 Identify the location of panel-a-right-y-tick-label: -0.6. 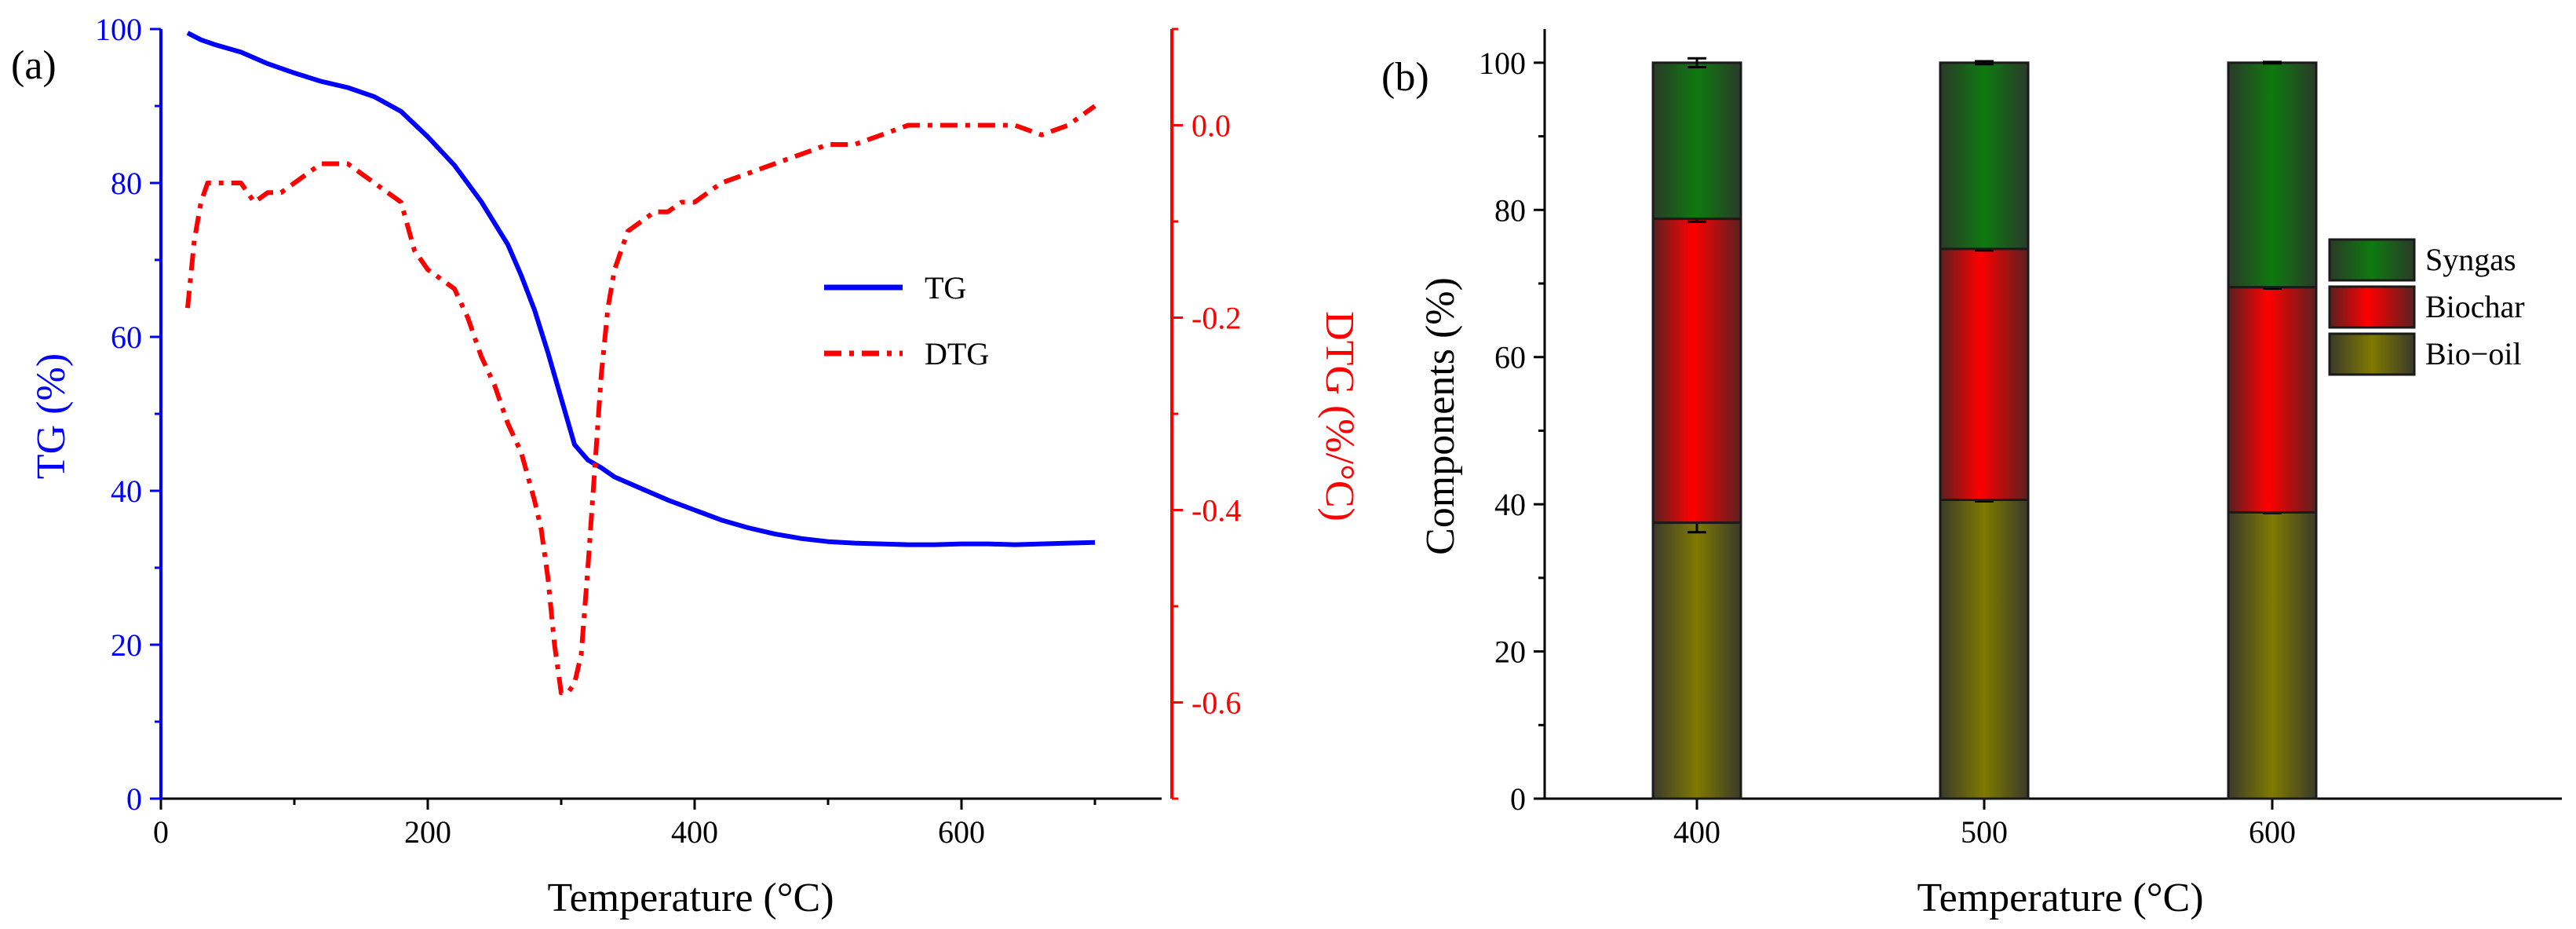
(1216, 703).